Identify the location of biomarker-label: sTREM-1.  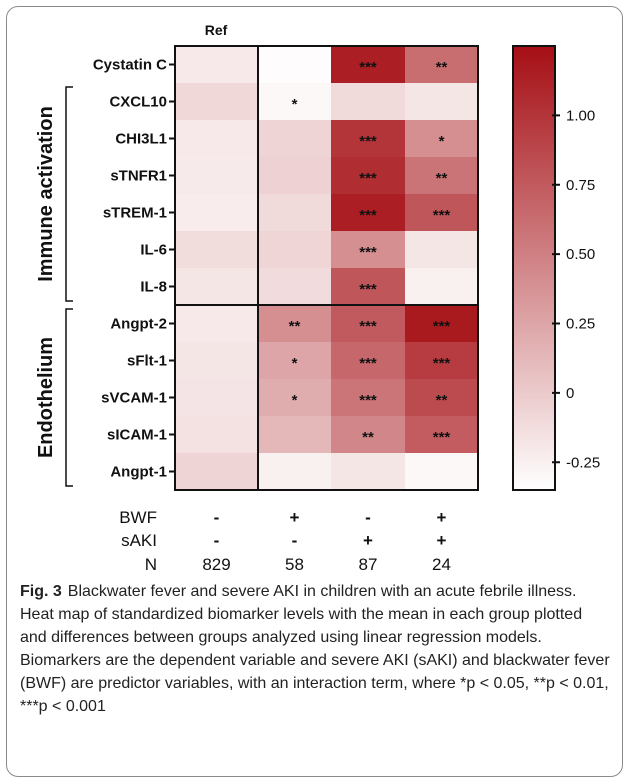
(135, 213).